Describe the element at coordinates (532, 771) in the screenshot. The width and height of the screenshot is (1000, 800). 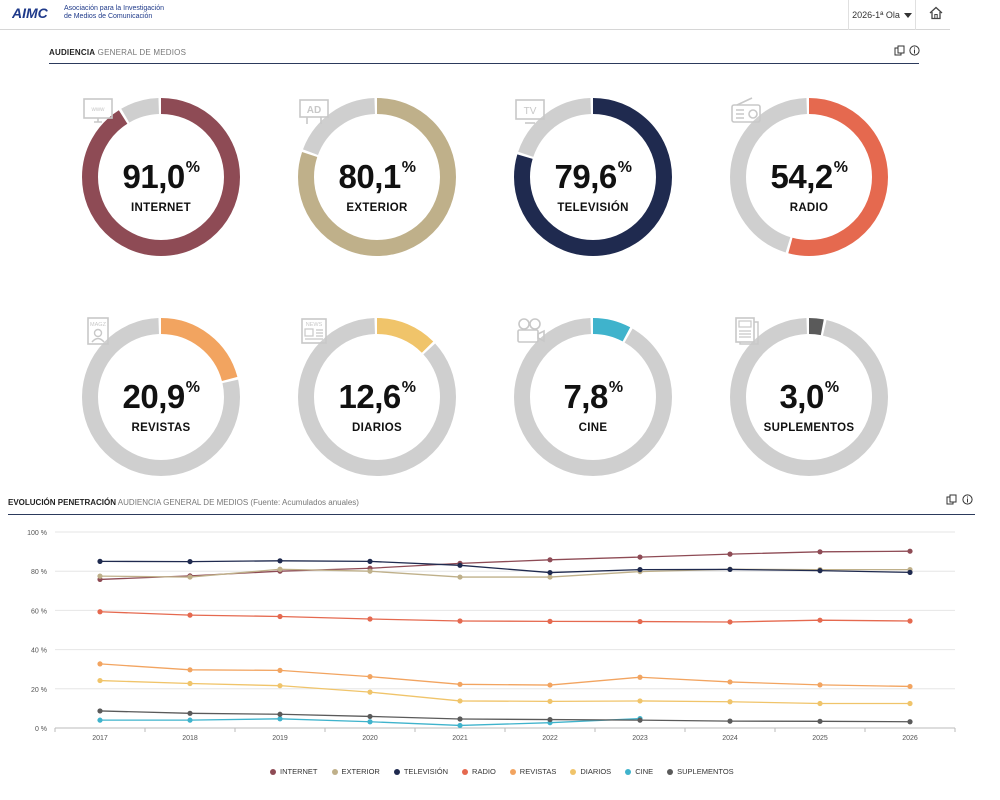
I see `legend-item-revistas: REVISTAS` at that location.